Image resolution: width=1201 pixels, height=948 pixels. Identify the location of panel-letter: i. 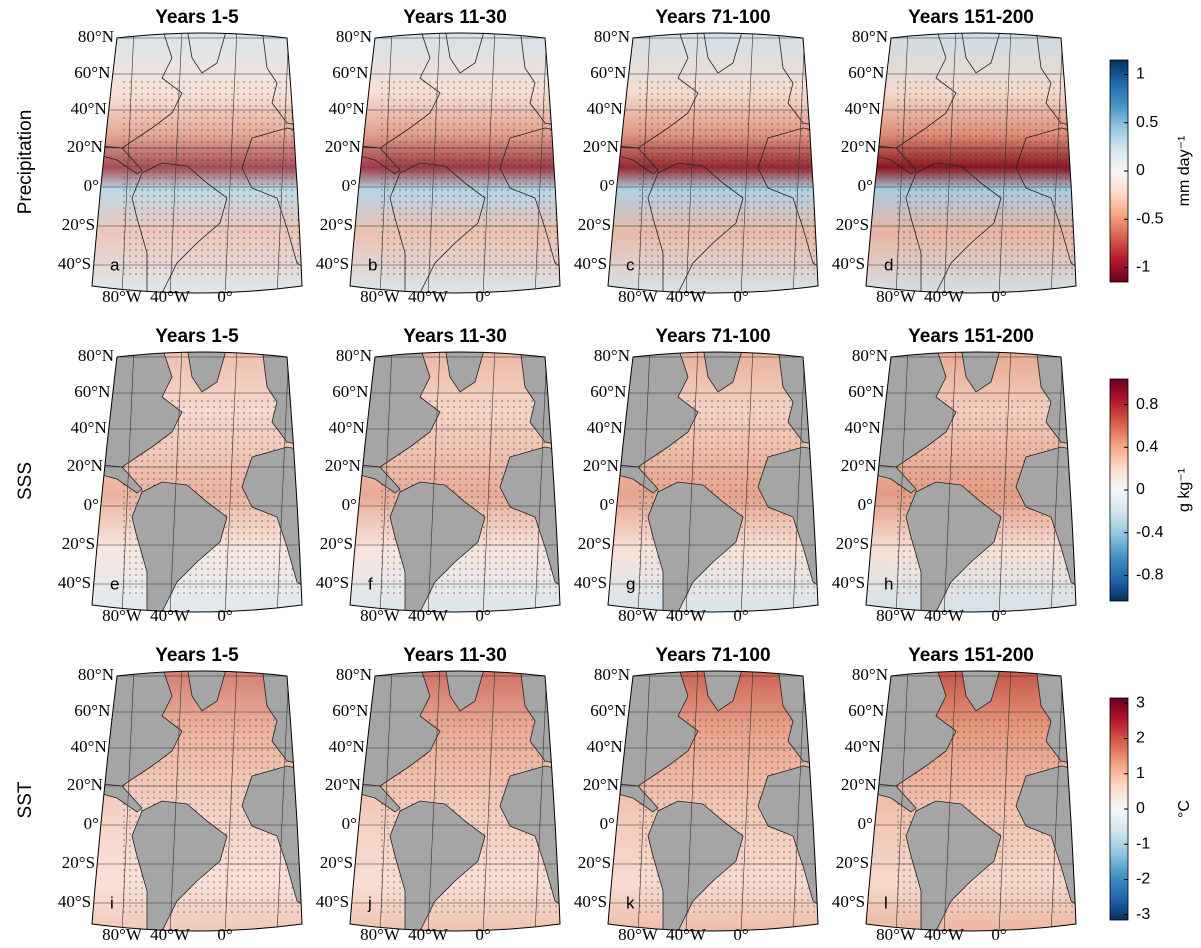
(112, 902).